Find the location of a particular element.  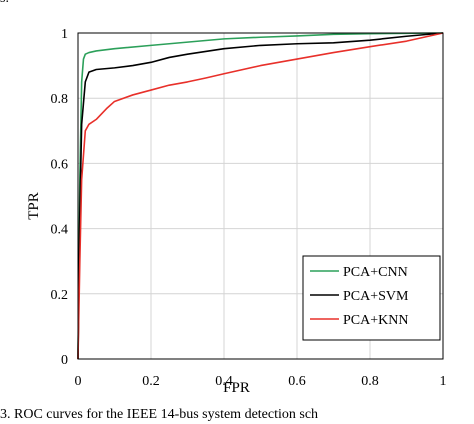

legend-label: PCA+CNN is located at coordinates (375, 272).